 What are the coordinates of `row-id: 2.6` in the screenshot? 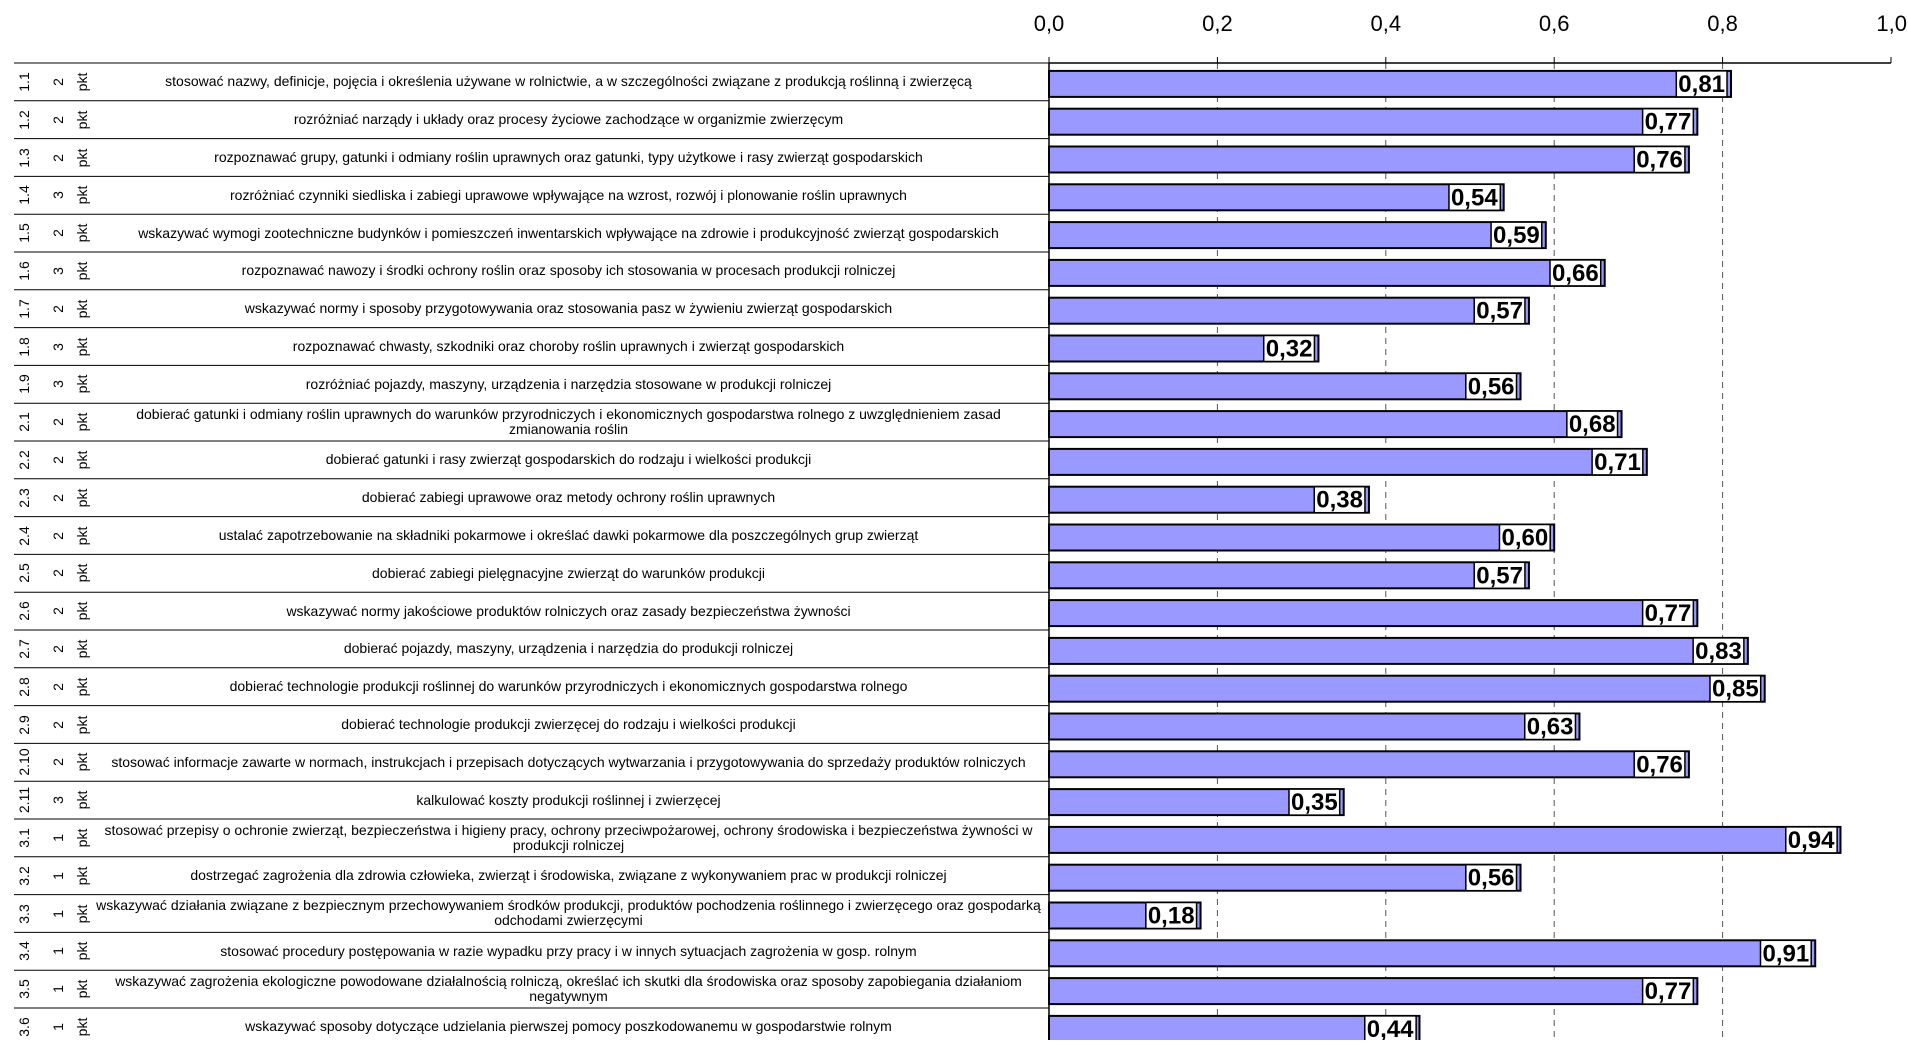 It's located at (24, 611).